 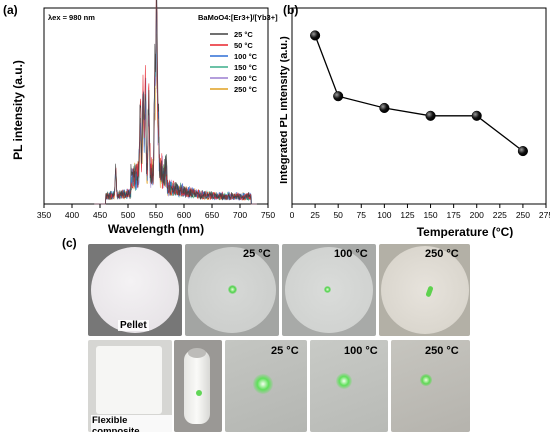 I want to click on spectrum-lines, so click(x=175, y=102).